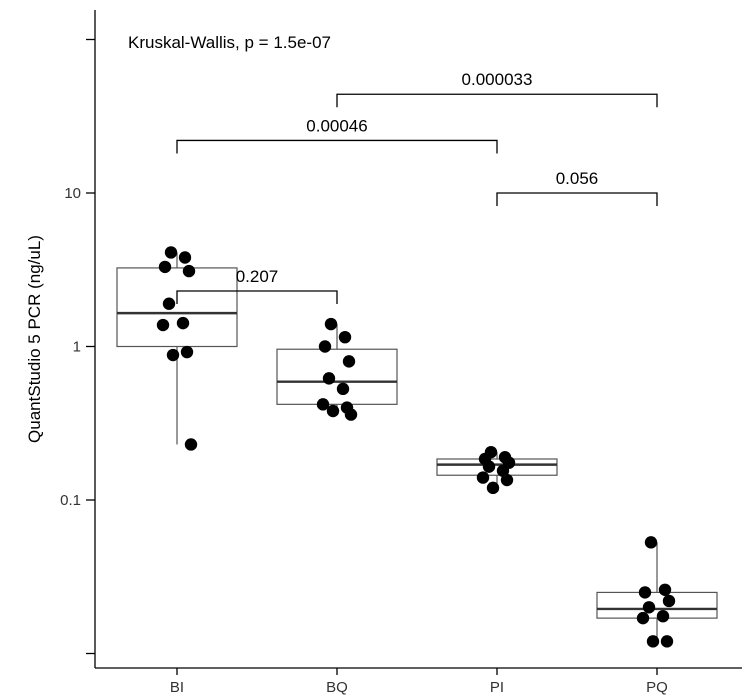 Image resolution: width=742 pixels, height=700 pixels. What do you see at coordinates (70, 500) in the screenshot?
I see `y-tick-label-0.1: 0.1` at bounding box center [70, 500].